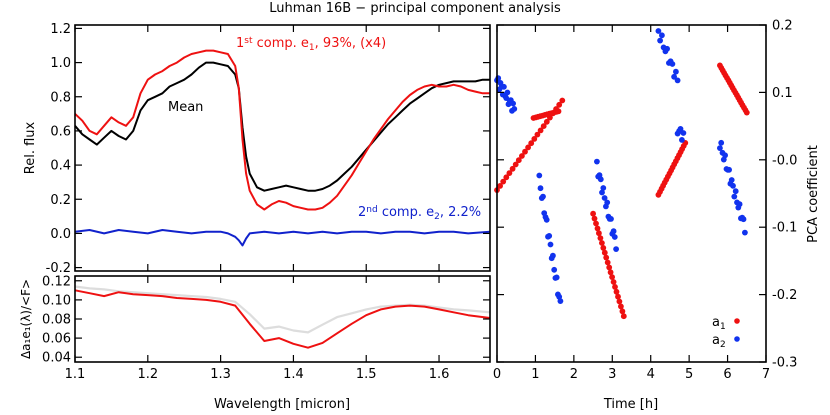 Image resolution: width=830 pixels, height=415 pixels. I want to click on variability-frame, so click(282, 319).